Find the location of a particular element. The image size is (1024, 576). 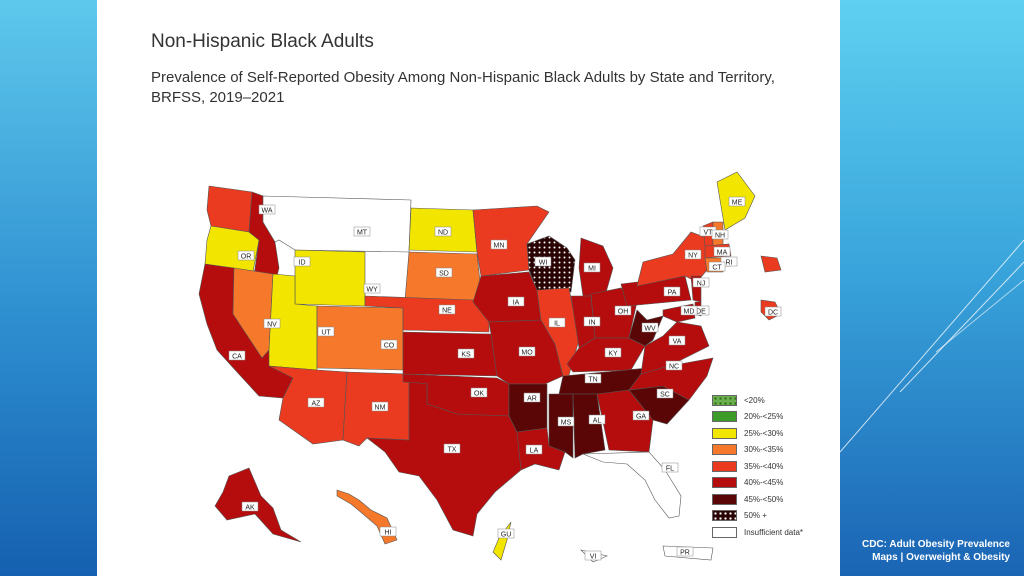

state-label-wi: WI is located at coordinates (543, 263).